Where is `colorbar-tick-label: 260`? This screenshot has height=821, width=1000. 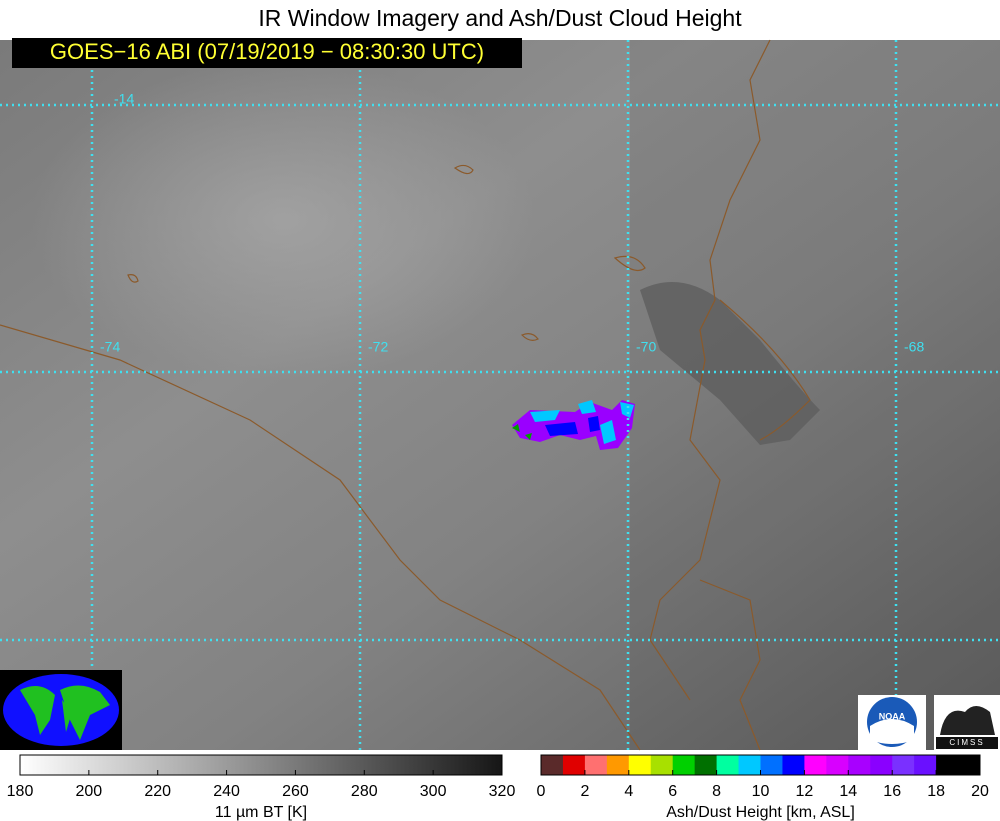
colorbar-tick-label: 260 is located at coordinates (295, 791).